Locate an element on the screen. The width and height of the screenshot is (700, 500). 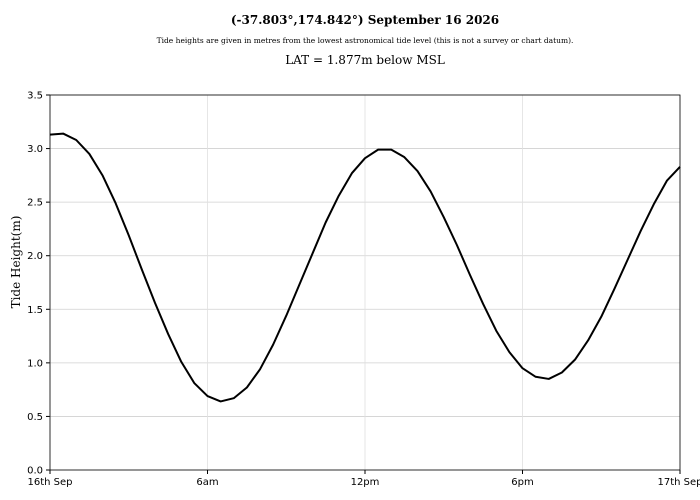
annotation: LAT = 1.877m below MSL is located at coordinates (365, 60).